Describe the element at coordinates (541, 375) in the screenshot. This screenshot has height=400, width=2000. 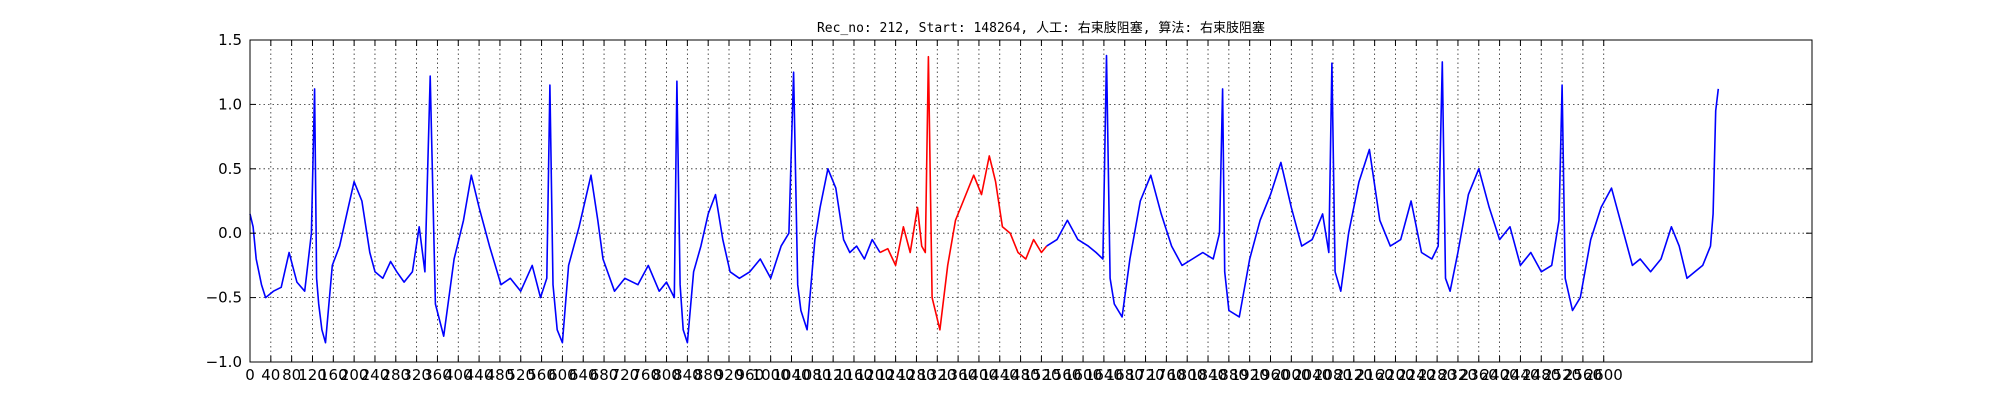
I see `x-tick-label: 560` at that location.